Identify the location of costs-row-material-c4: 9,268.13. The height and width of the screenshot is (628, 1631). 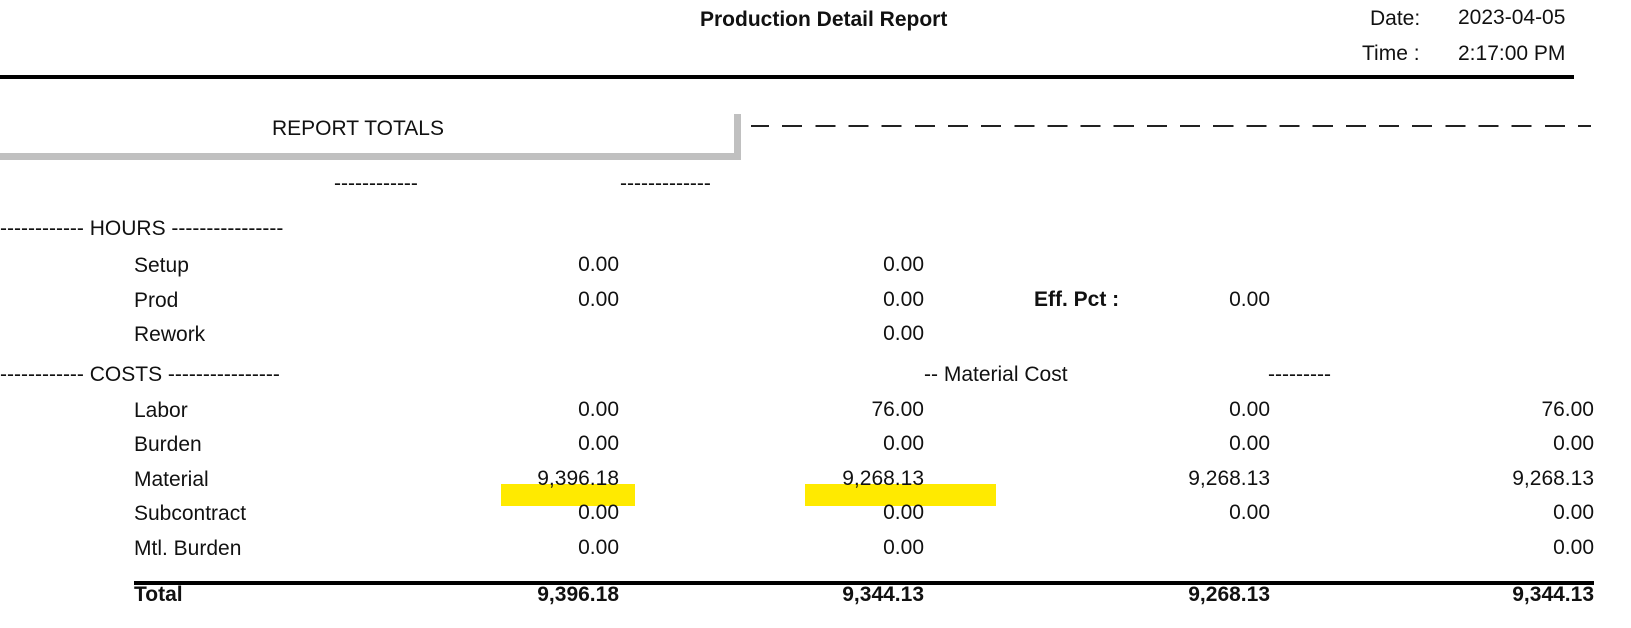
(1553, 478).